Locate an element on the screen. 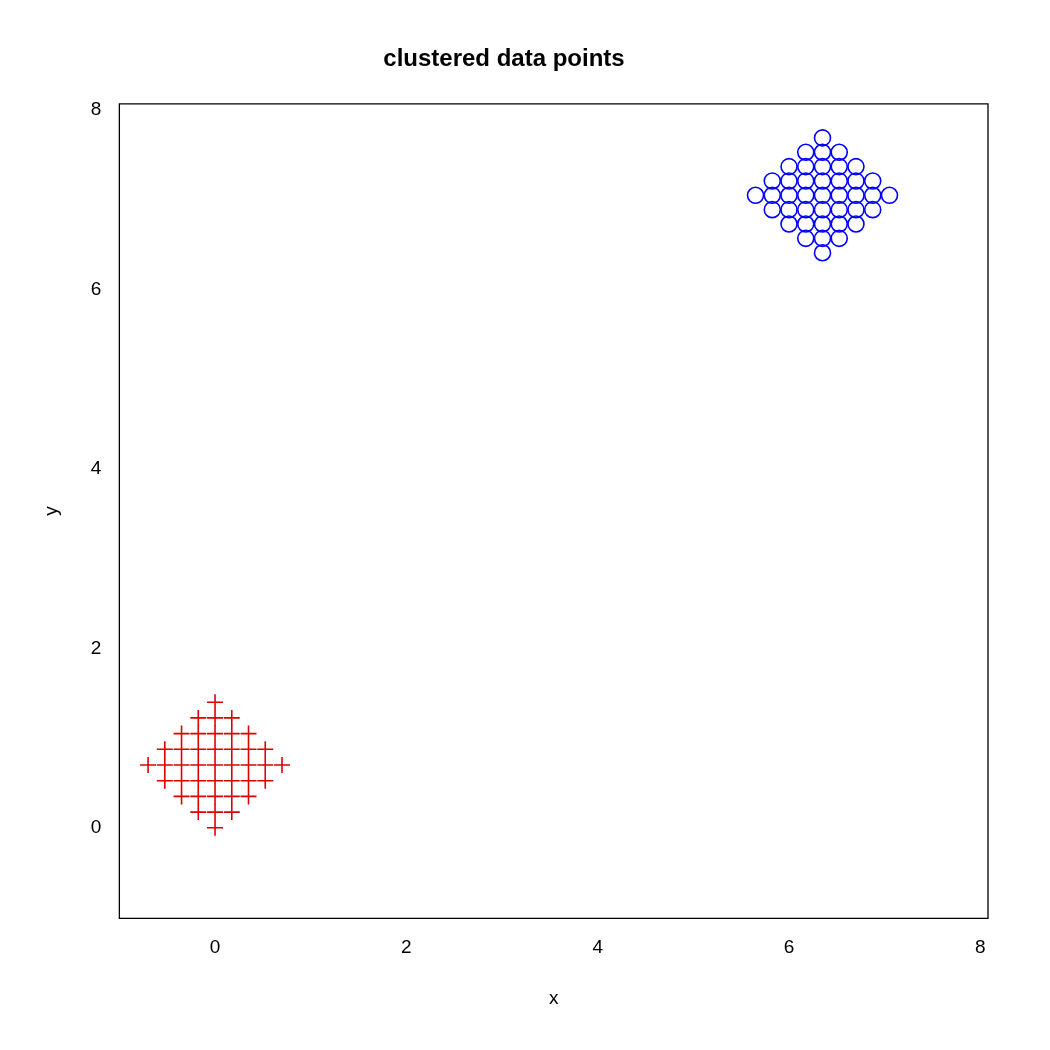 The width and height of the screenshot is (1050, 1050). y-tick-label: 6 is located at coordinates (96, 288).